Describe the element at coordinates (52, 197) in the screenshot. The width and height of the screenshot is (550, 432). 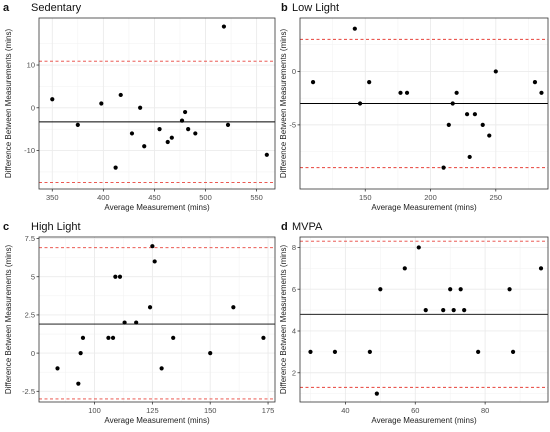
I see `x-tick-label: 350` at that location.